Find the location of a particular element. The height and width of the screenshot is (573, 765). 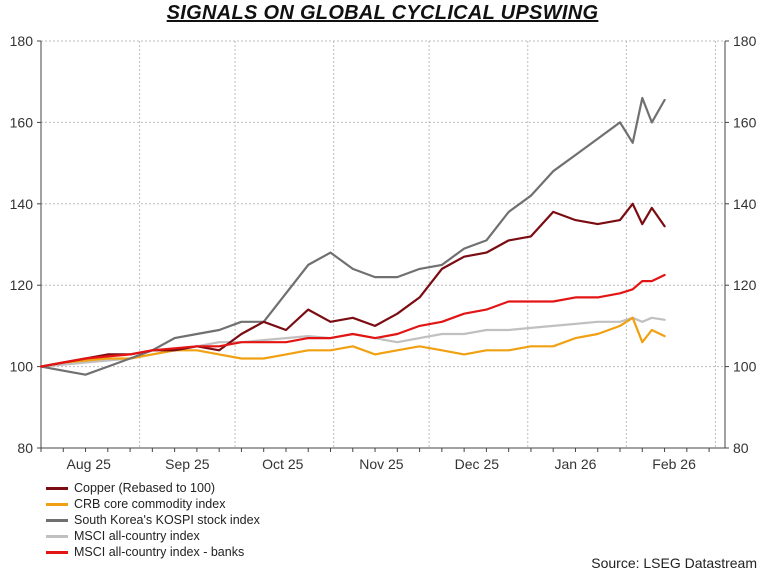

y-tick-left-120: 120 is located at coordinates (22, 285).